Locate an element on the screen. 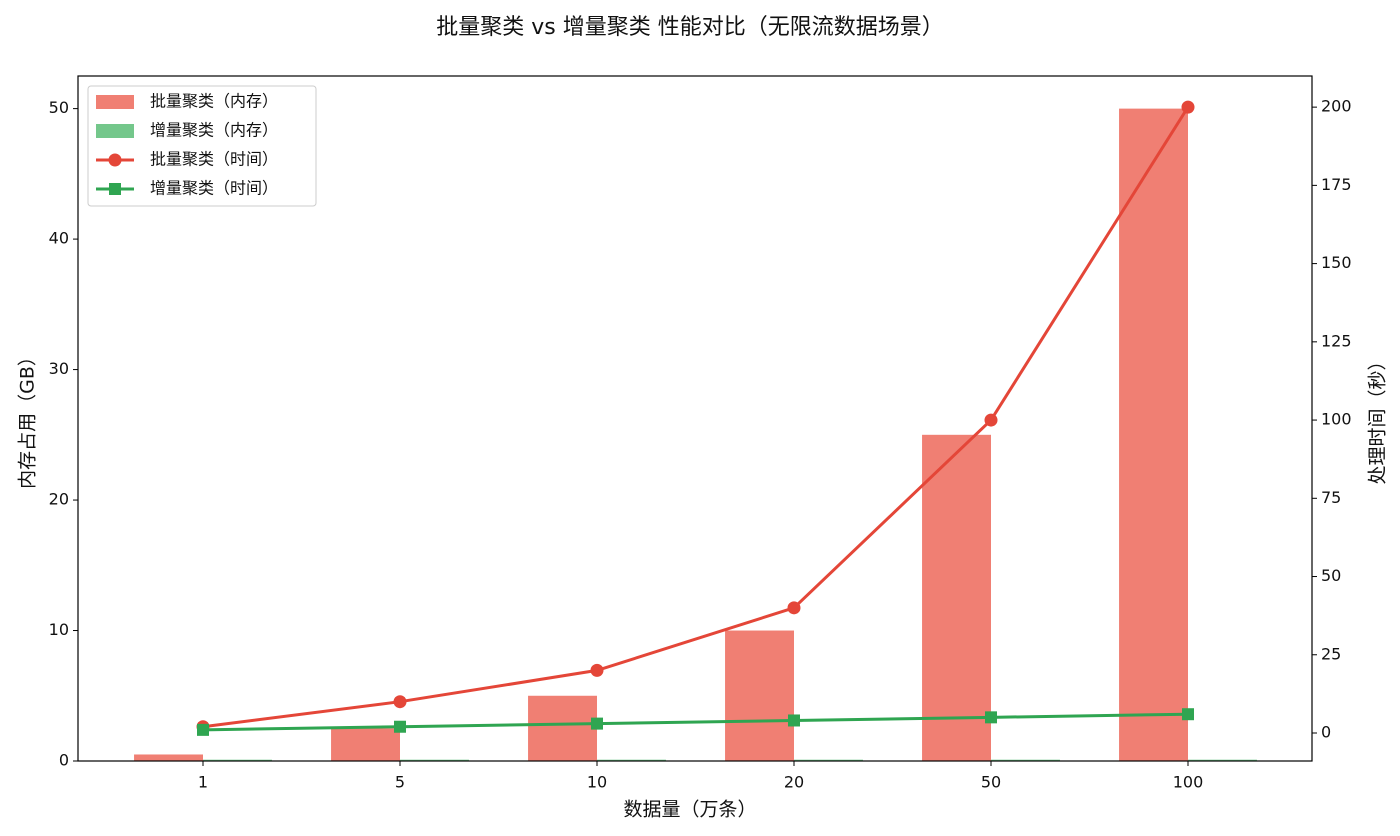 This screenshot has height=836, width=1400. y-tick-label: 0 is located at coordinates (64, 760).